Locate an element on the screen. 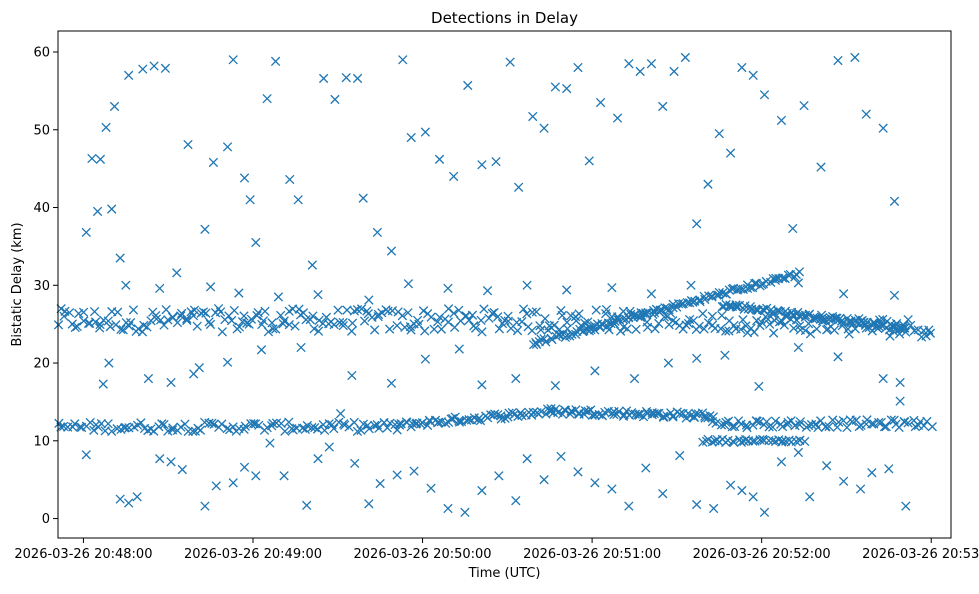  chart-title: Detections in Delay is located at coordinates (504, 18).